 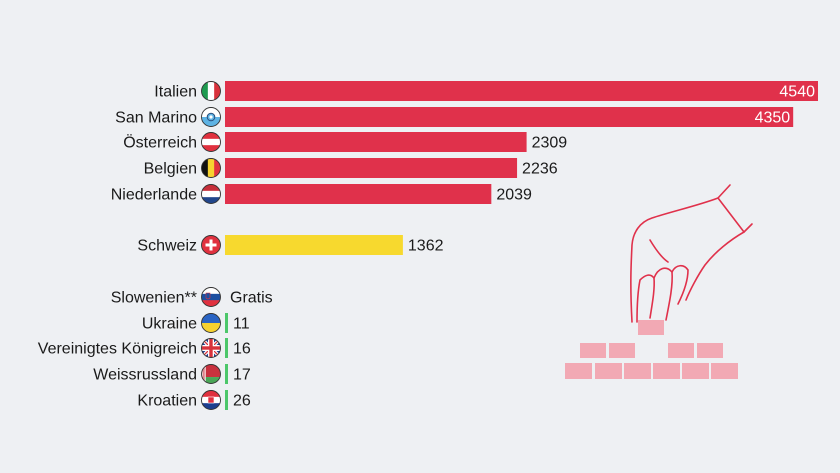 What do you see at coordinates (241, 324) in the screenshot?
I see `value-label: 11` at bounding box center [241, 324].